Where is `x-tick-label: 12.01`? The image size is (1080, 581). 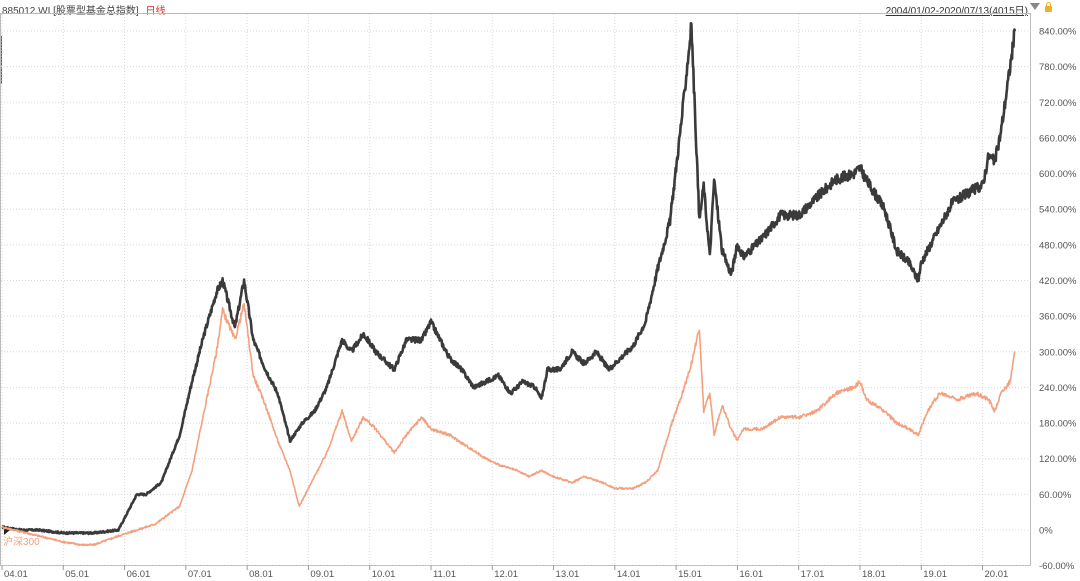
x-tick-label: 12.01 is located at coordinates (506, 574).